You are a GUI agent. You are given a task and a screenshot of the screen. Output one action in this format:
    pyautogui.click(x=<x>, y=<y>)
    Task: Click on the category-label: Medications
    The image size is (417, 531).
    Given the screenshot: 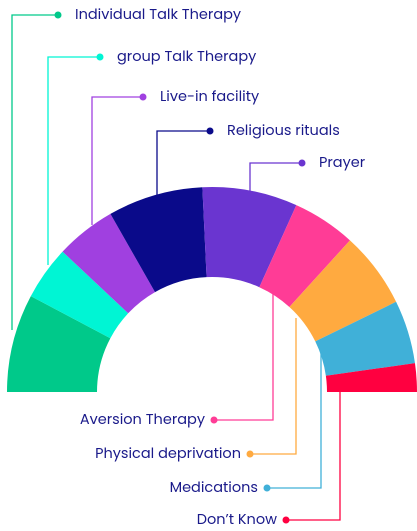 What is the action you would take?
    pyautogui.click(x=214, y=488)
    